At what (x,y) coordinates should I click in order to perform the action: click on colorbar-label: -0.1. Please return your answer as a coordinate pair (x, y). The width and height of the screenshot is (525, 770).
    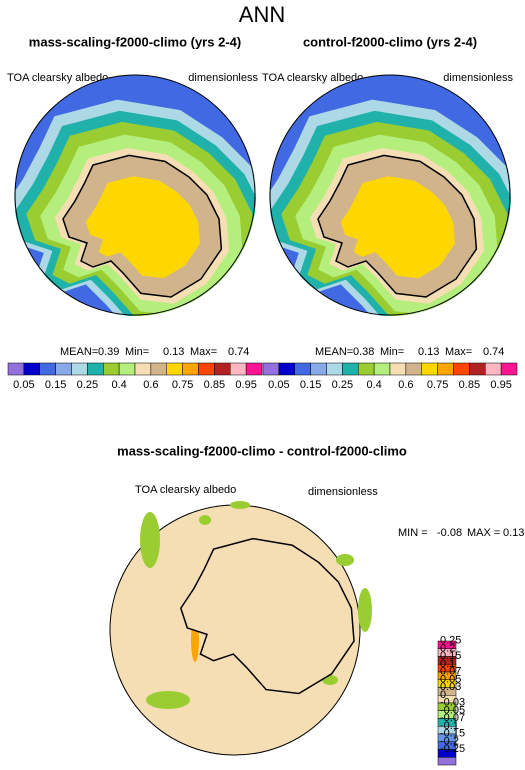
    Looking at the image, I should click on (449, 726).